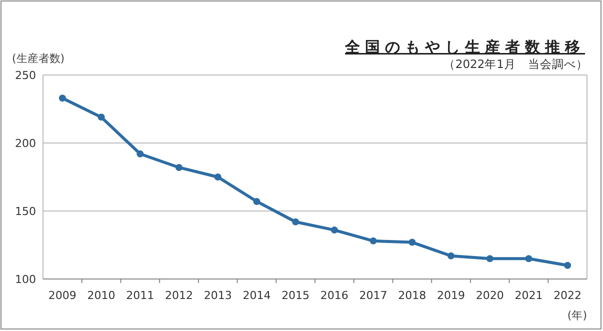 The width and height of the screenshot is (603, 331). I want to click on chart-title: 全国のもやし生産者数推移, so click(464, 47).